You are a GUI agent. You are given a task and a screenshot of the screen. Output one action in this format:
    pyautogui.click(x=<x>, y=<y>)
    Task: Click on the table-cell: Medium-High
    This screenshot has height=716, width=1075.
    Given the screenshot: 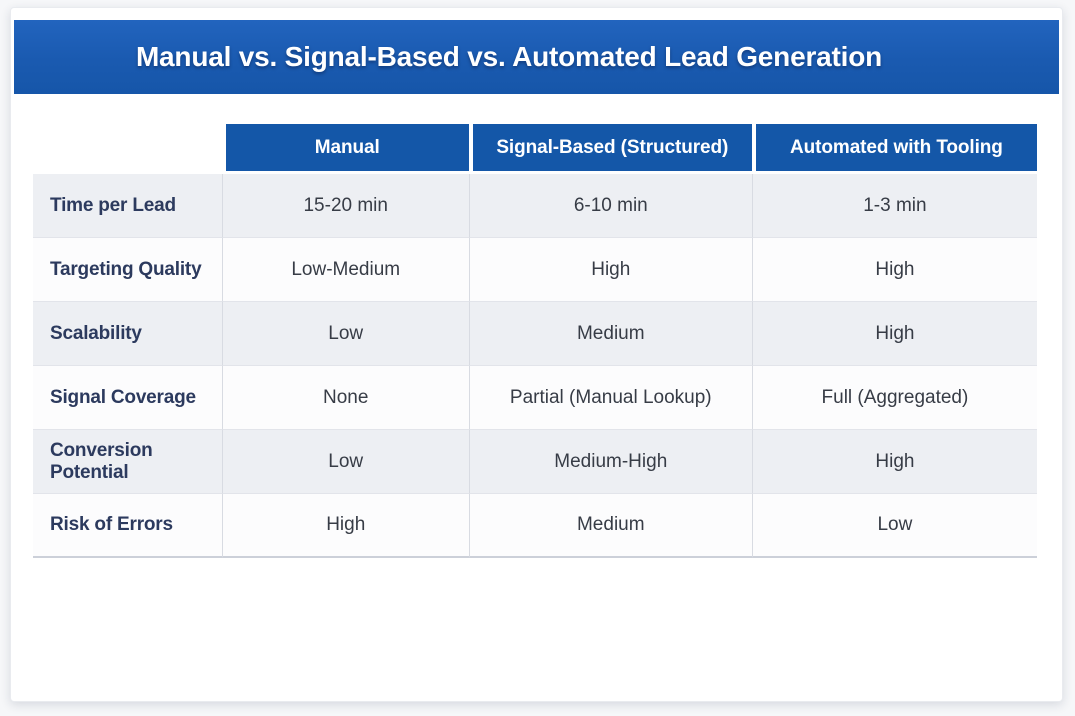 What is the action you would take?
    pyautogui.click(x=610, y=462)
    